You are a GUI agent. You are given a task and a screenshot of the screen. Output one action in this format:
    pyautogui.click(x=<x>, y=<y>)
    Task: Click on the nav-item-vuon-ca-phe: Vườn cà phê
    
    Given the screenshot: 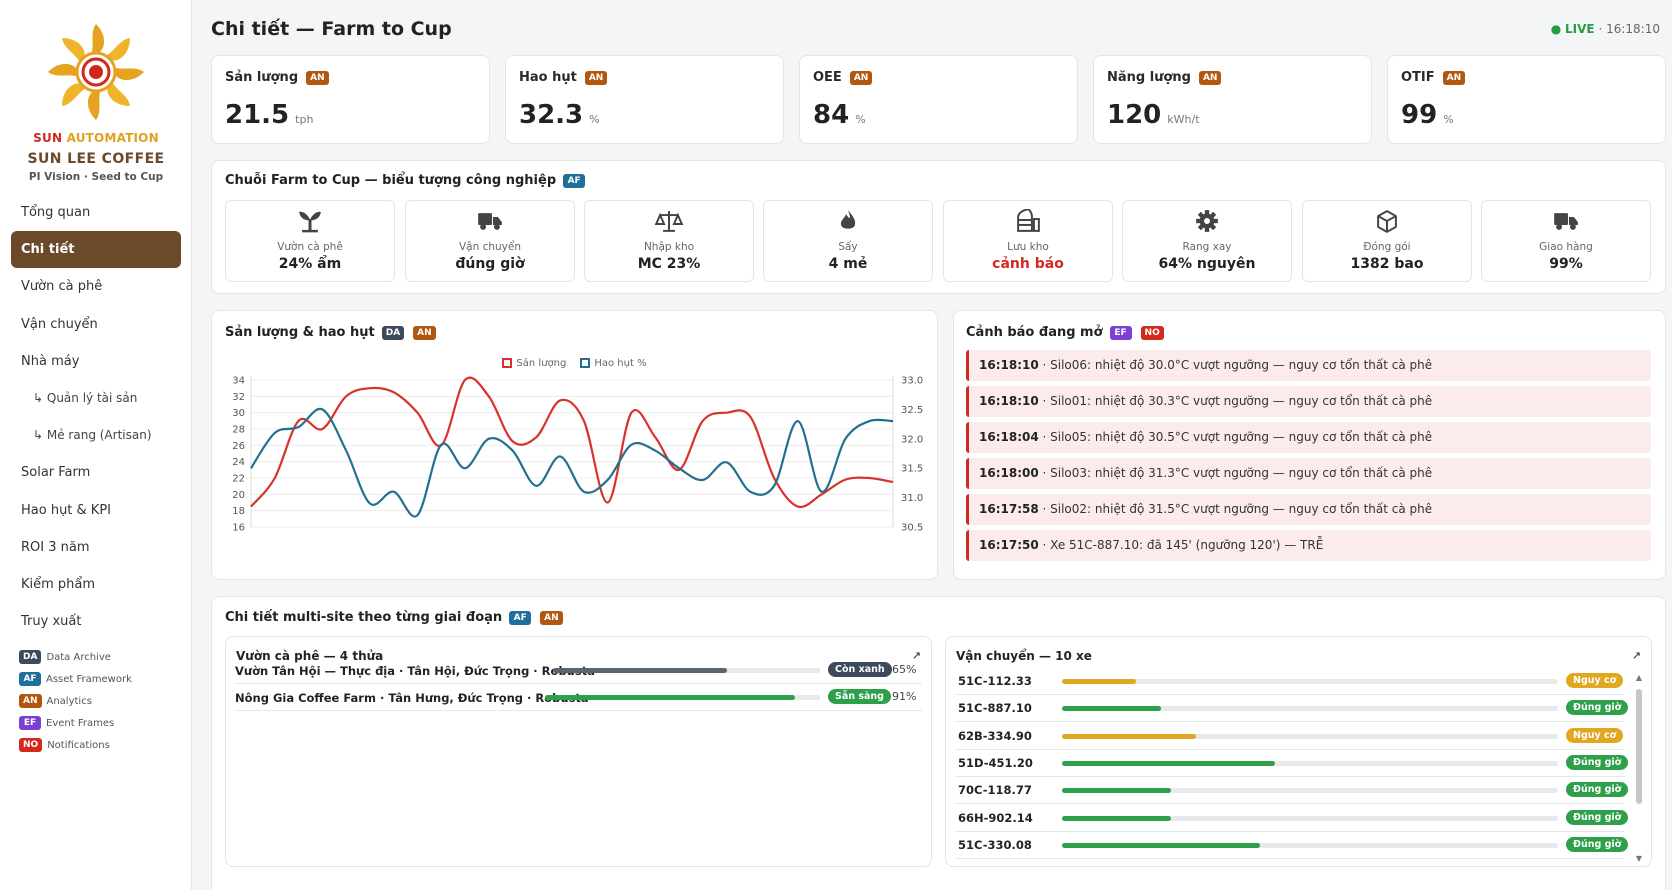 What is the action you would take?
    pyautogui.click(x=62, y=287)
    